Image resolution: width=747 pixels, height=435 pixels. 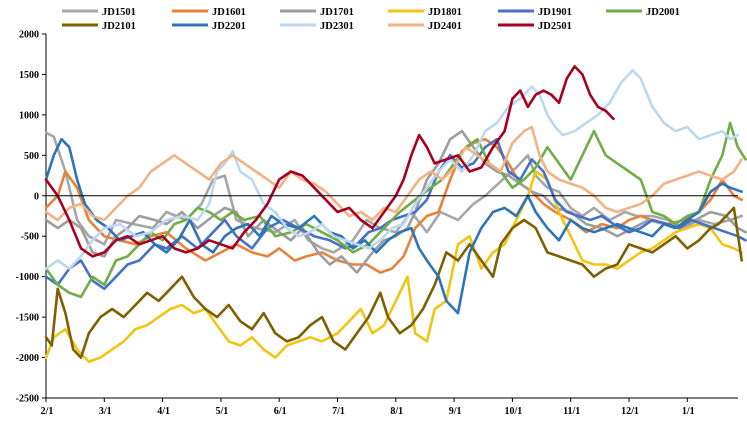 I want to click on x-tick-label: 11/1, so click(x=571, y=411).